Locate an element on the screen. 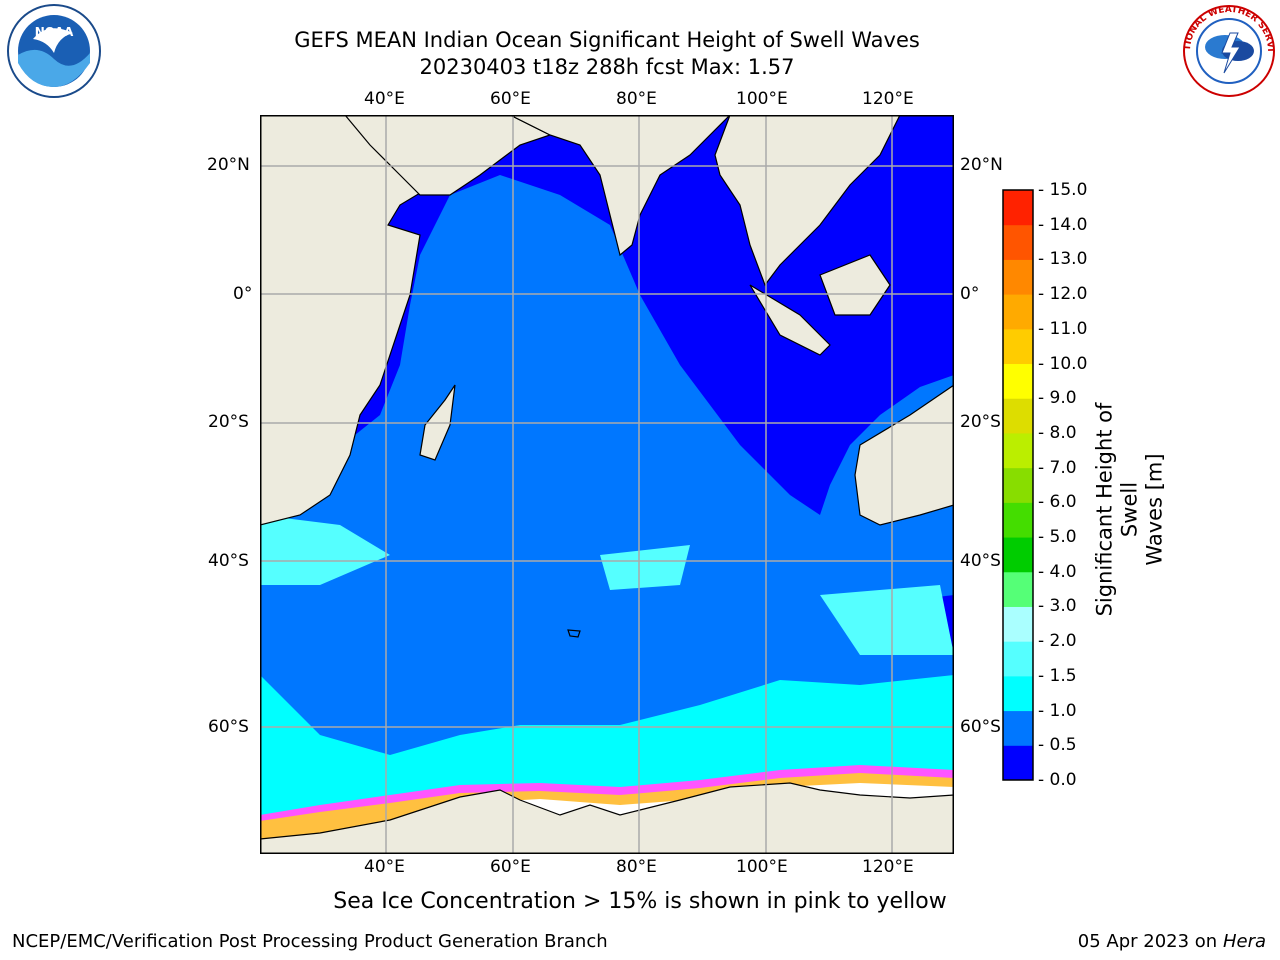  colorbar is located at coordinates (1018, 485).